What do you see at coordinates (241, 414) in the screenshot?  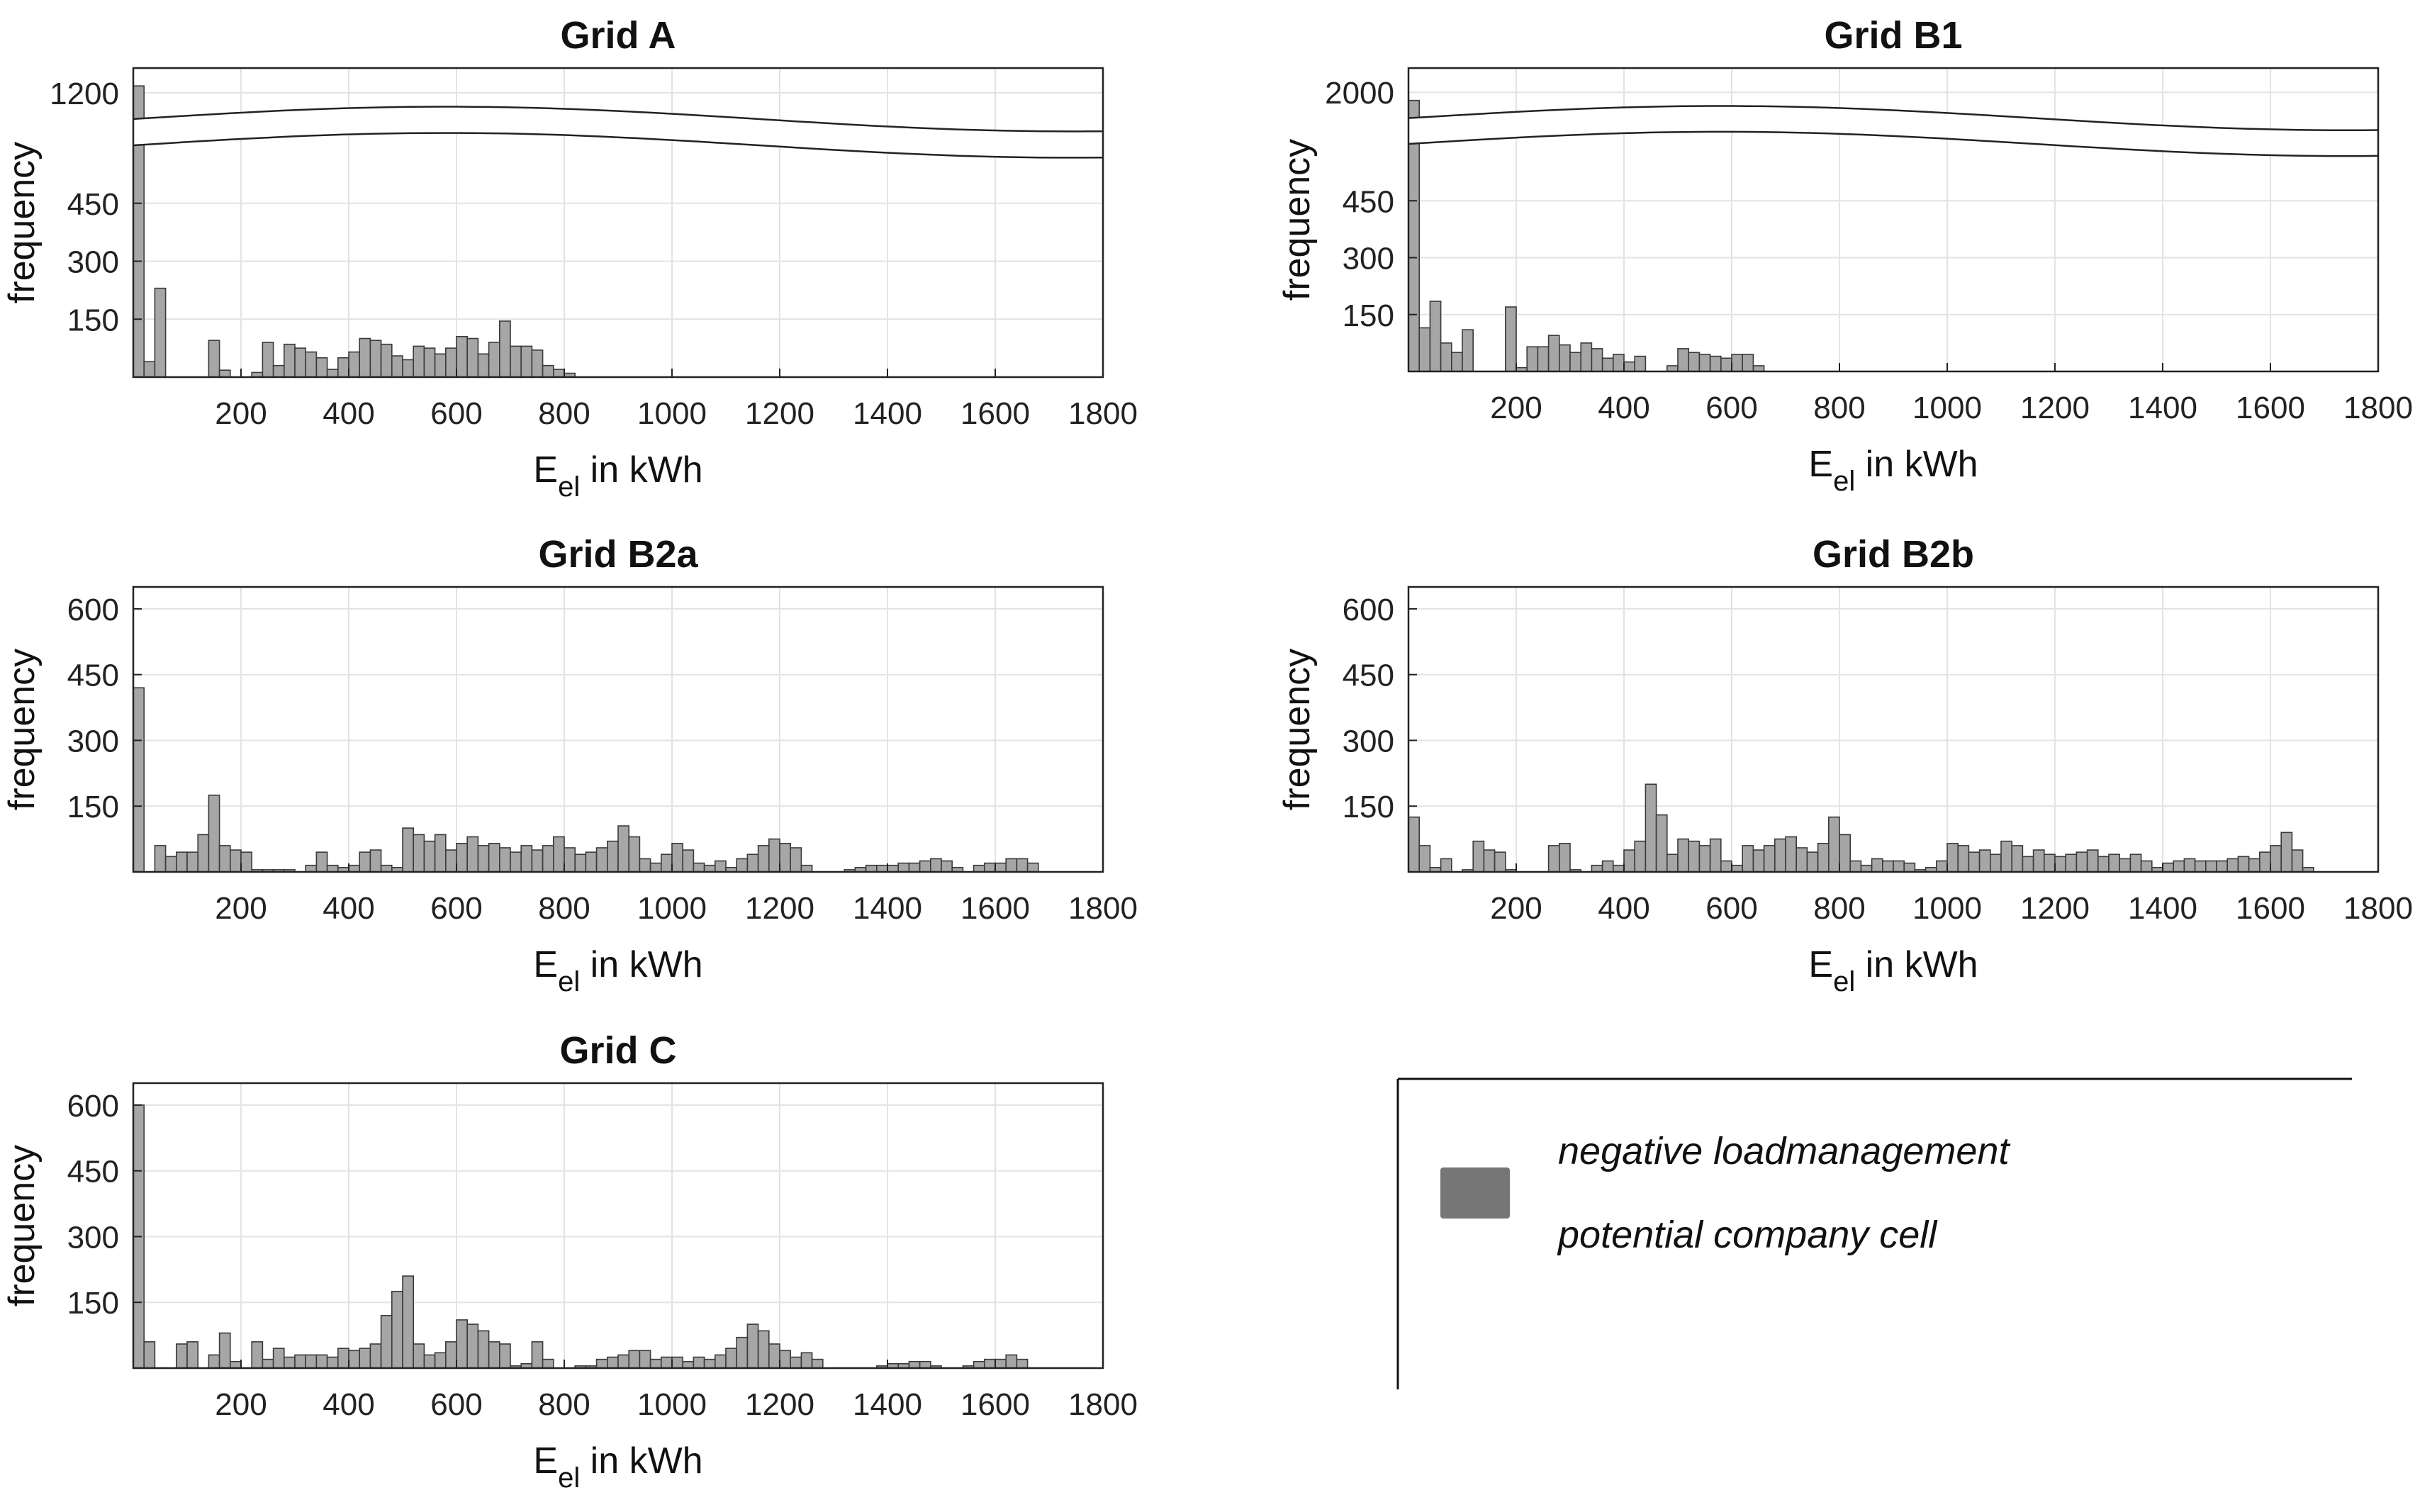 I see `x-tick-label: 200` at bounding box center [241, 414].